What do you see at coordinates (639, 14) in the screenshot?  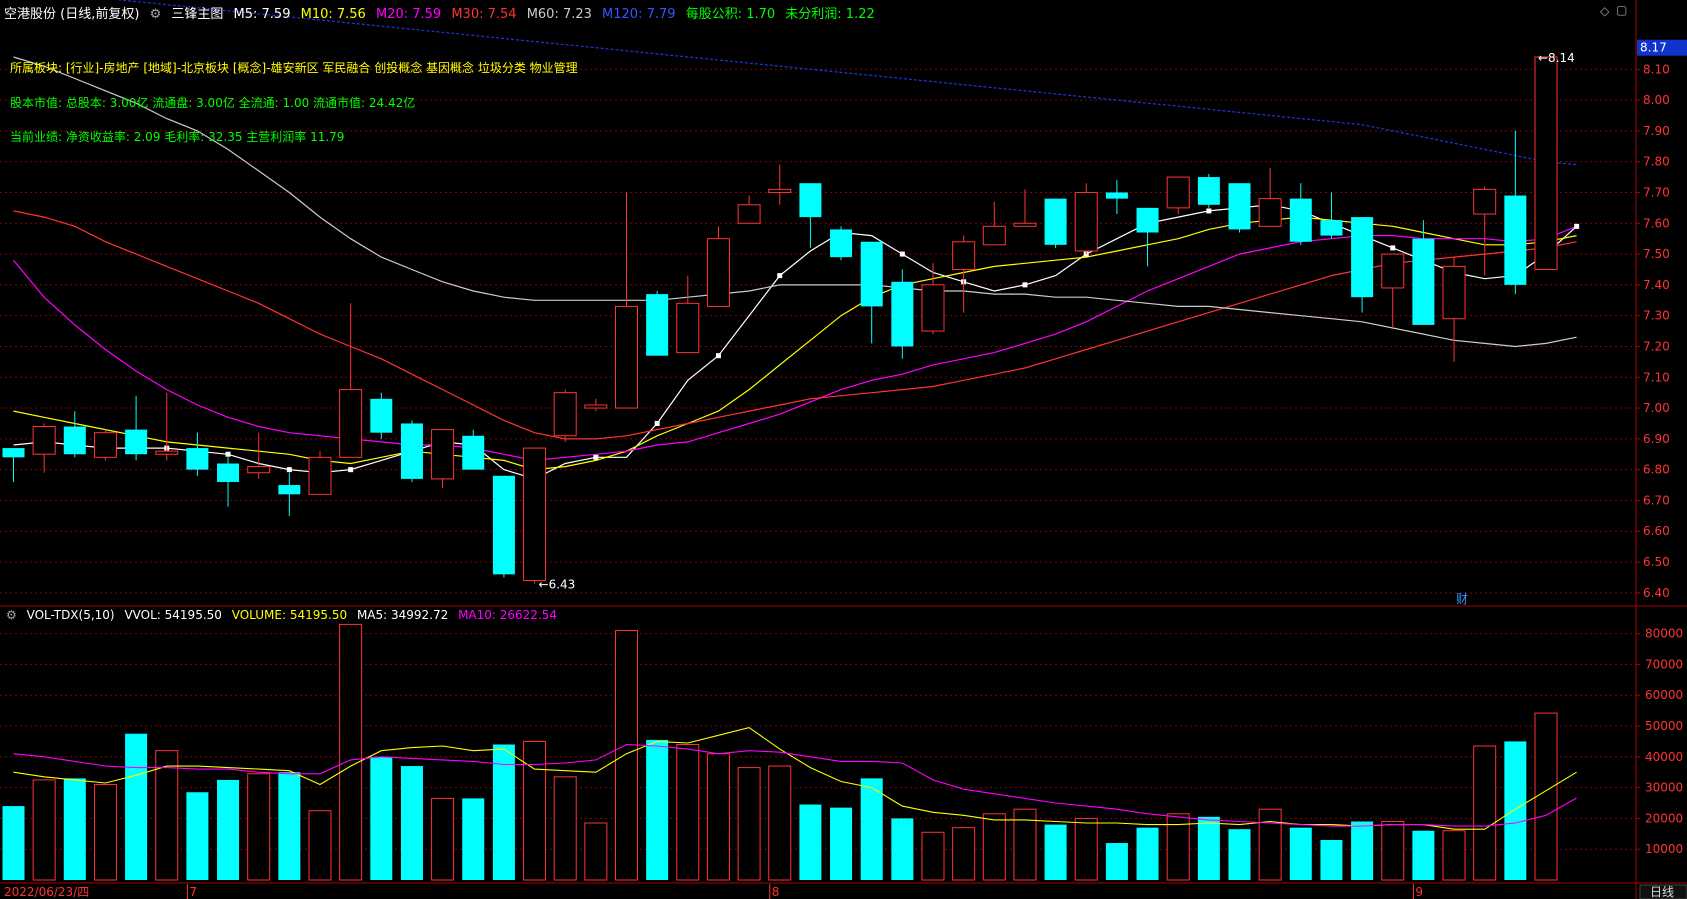 I see `ma-m120: M120: 7.79` at bounding box center [639, 14].